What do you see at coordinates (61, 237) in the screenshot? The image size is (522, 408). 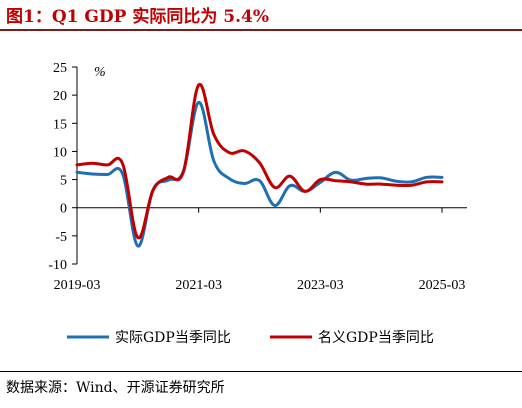 I see `y-tick-label: -5` at bounding box center [61, 237].